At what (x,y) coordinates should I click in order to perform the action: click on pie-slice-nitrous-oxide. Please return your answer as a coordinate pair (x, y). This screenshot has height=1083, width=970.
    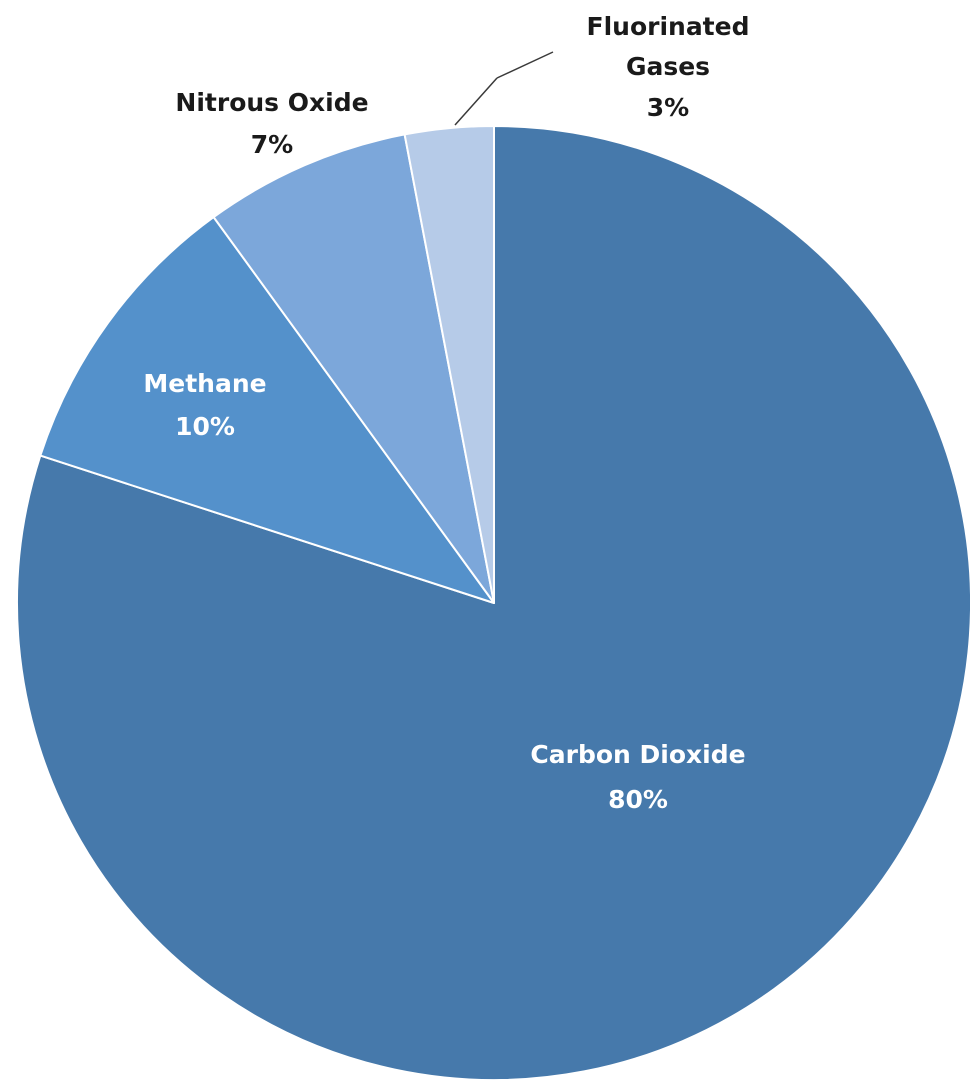
    Looking at the image, I should click on (353, 368).